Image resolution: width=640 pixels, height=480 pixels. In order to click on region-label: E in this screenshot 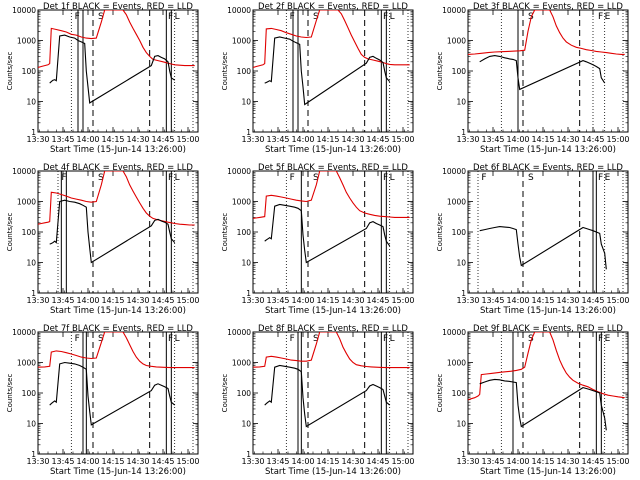, I will do `click(608, 178)`.